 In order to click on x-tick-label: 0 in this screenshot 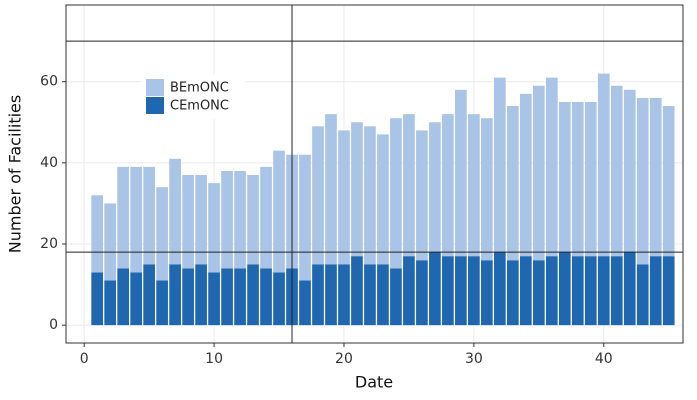, I will do `click(84, 359)`.